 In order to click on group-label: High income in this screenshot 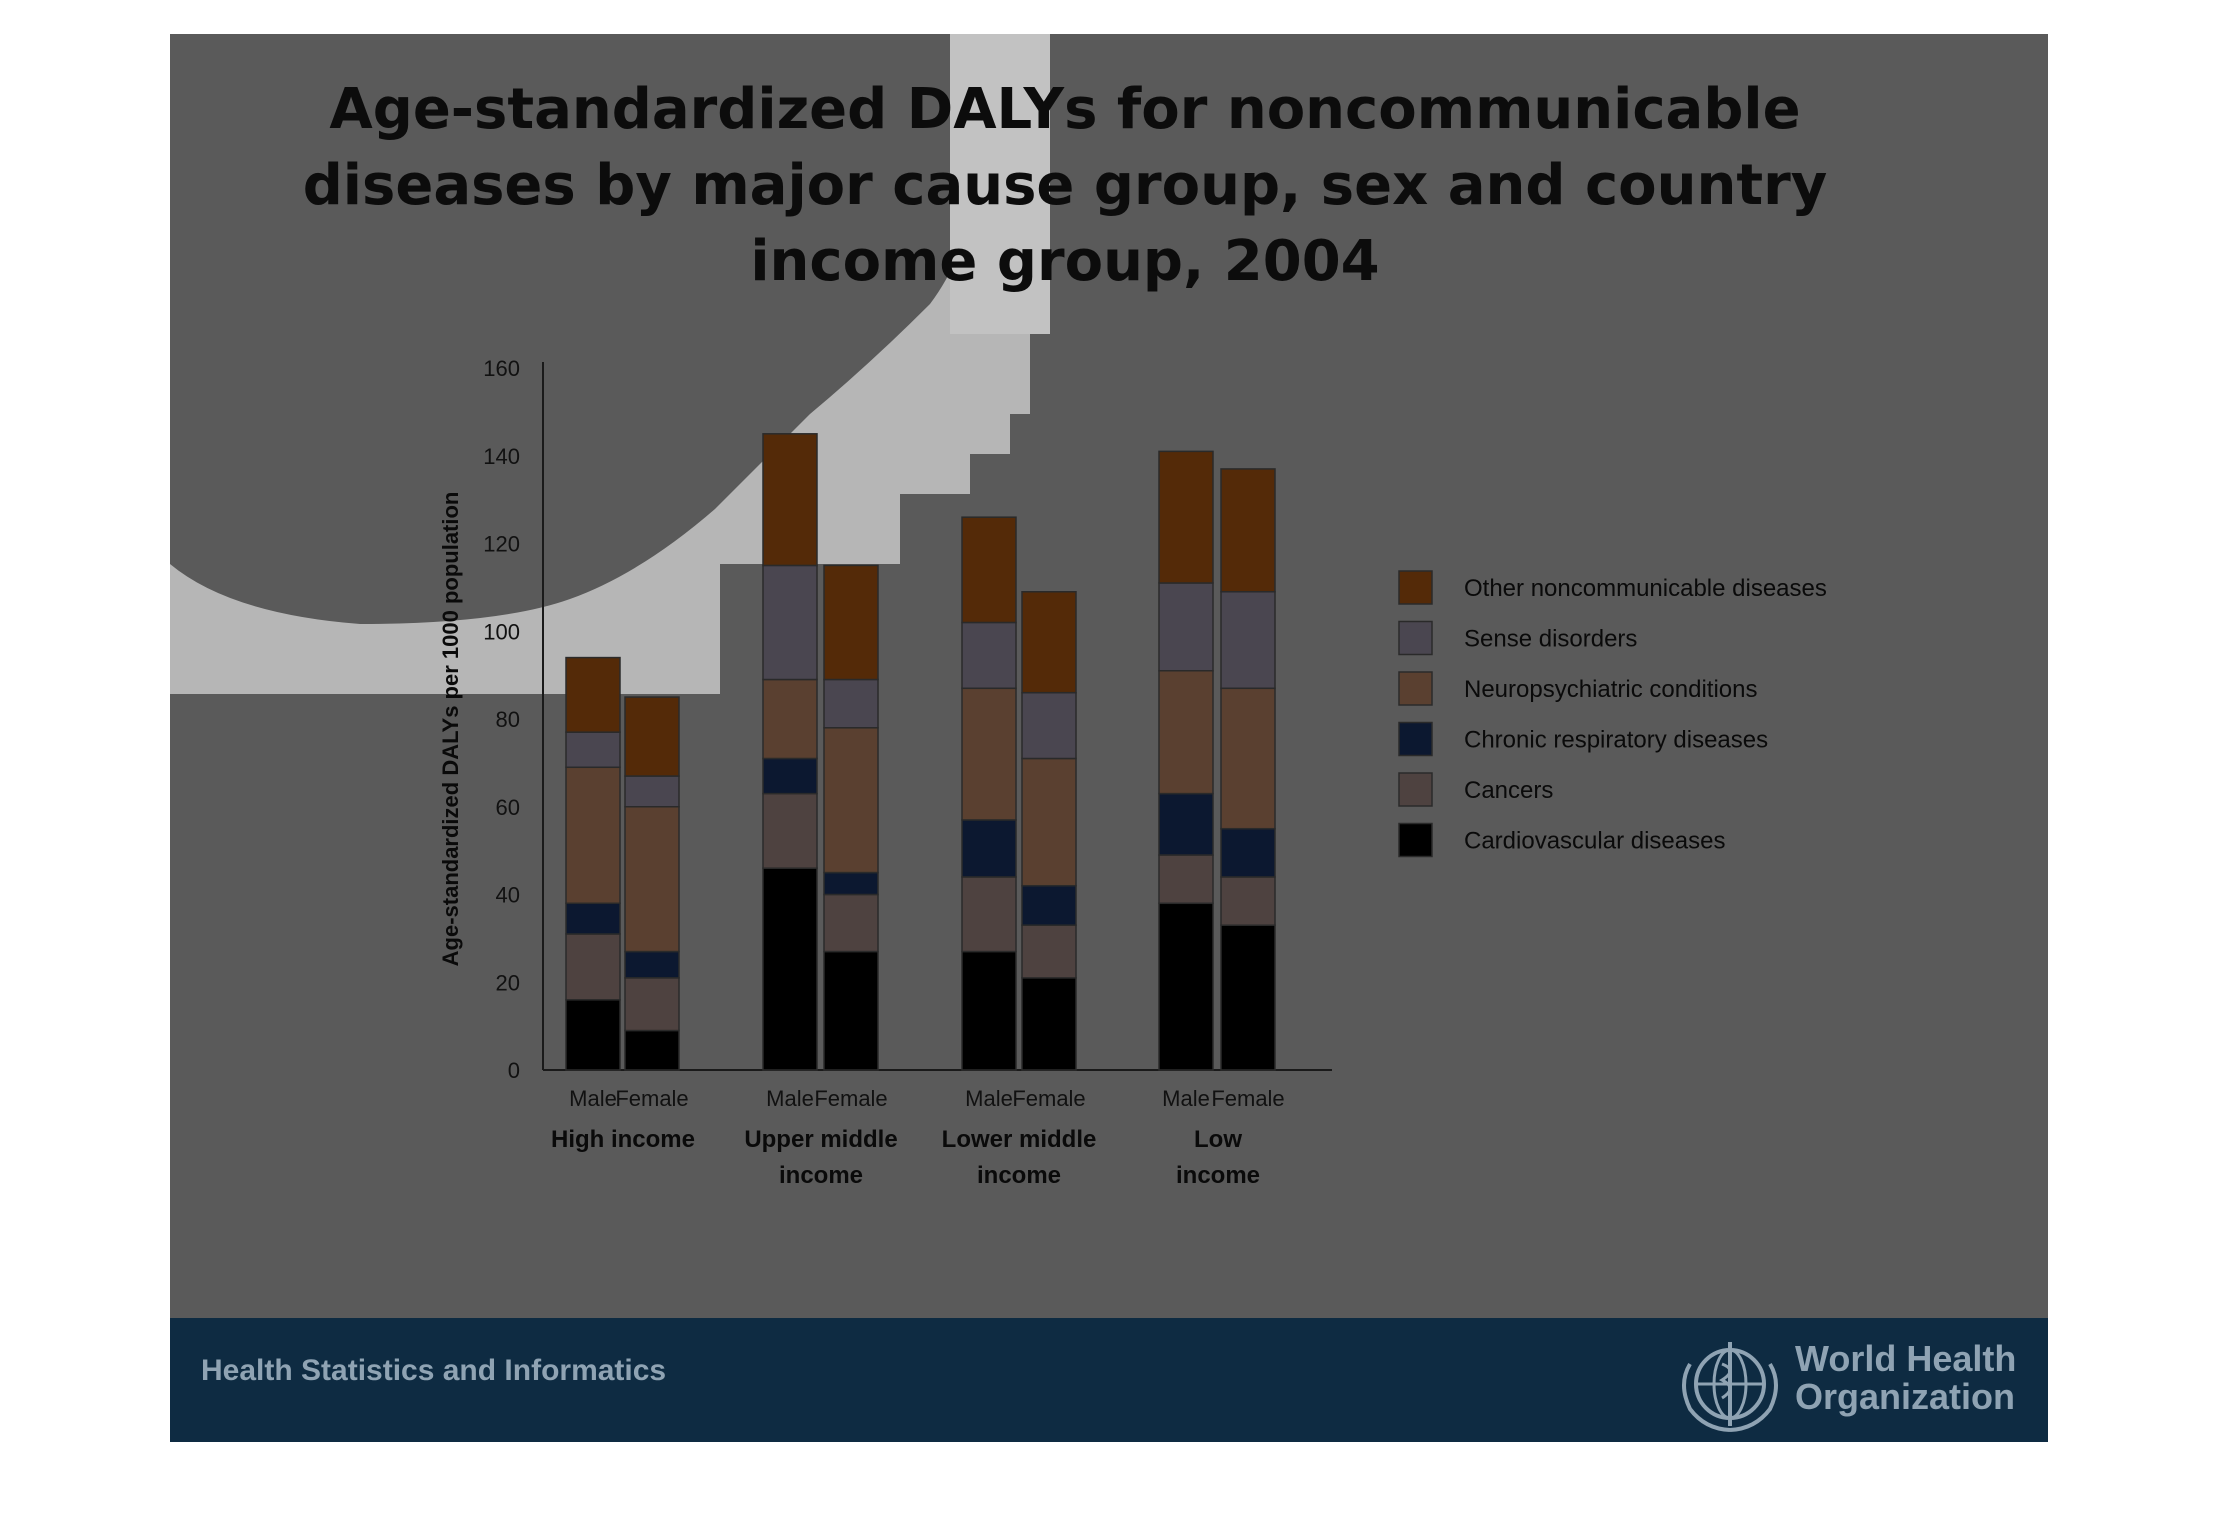, I will do `click(623, 1139)`.